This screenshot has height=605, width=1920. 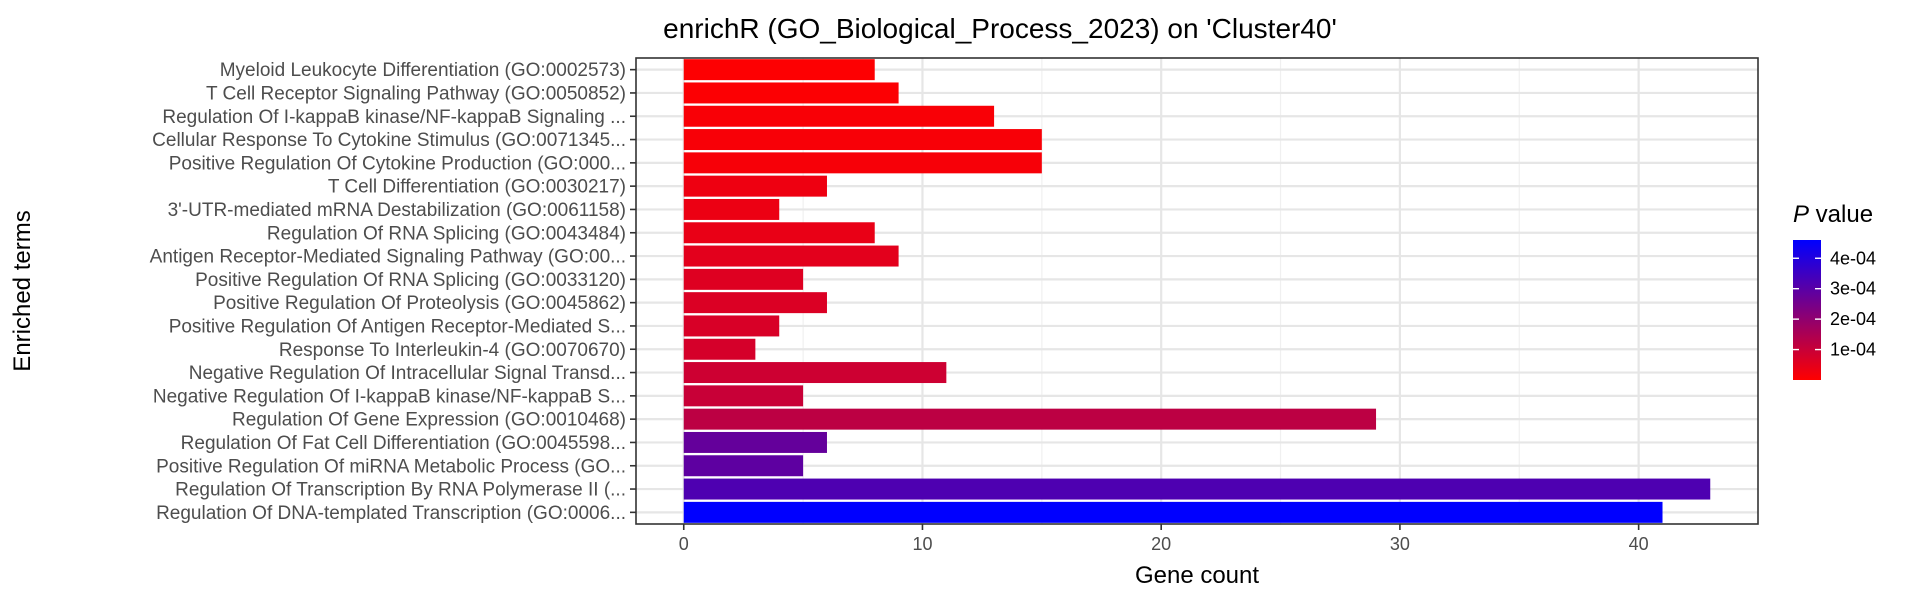 What do you see at coordinates (1853, 289) in the screenshot?
I see `legend-tick-label: 3e-04` at bounding box center [1853, 289].